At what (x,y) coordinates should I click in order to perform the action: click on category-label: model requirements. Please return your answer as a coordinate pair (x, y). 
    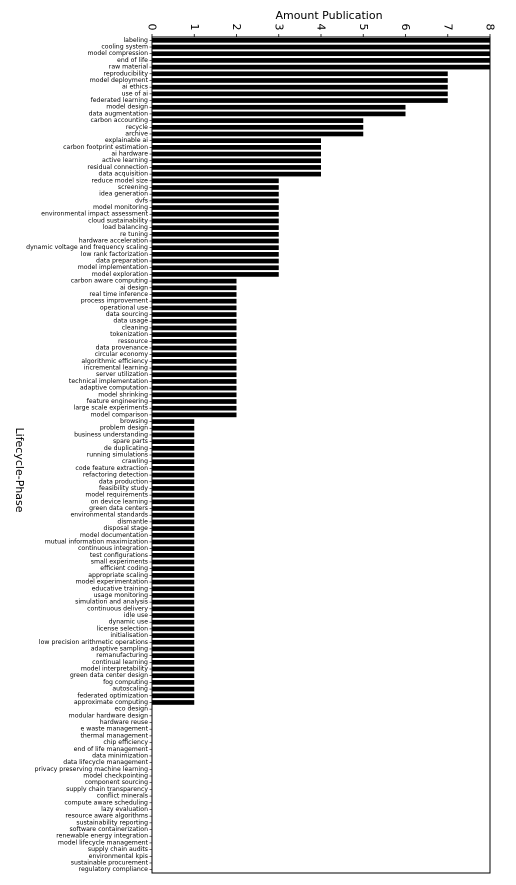
    Looking at the image, I should click on (116, 495).